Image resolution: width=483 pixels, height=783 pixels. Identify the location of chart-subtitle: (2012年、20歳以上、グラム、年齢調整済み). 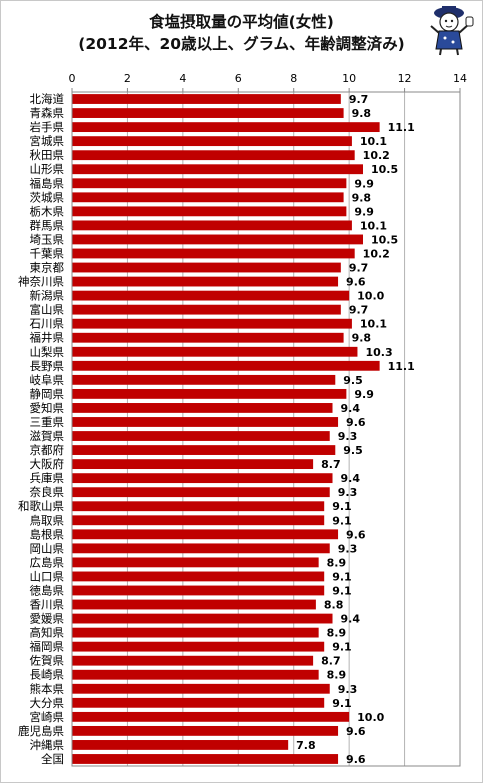
(241, 44).